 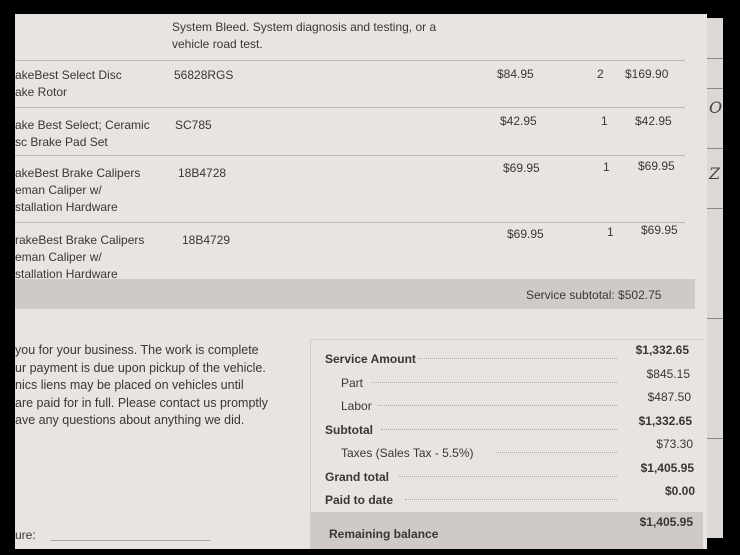 I want to click on line-total: $169.90, so click(x=647, y=74).